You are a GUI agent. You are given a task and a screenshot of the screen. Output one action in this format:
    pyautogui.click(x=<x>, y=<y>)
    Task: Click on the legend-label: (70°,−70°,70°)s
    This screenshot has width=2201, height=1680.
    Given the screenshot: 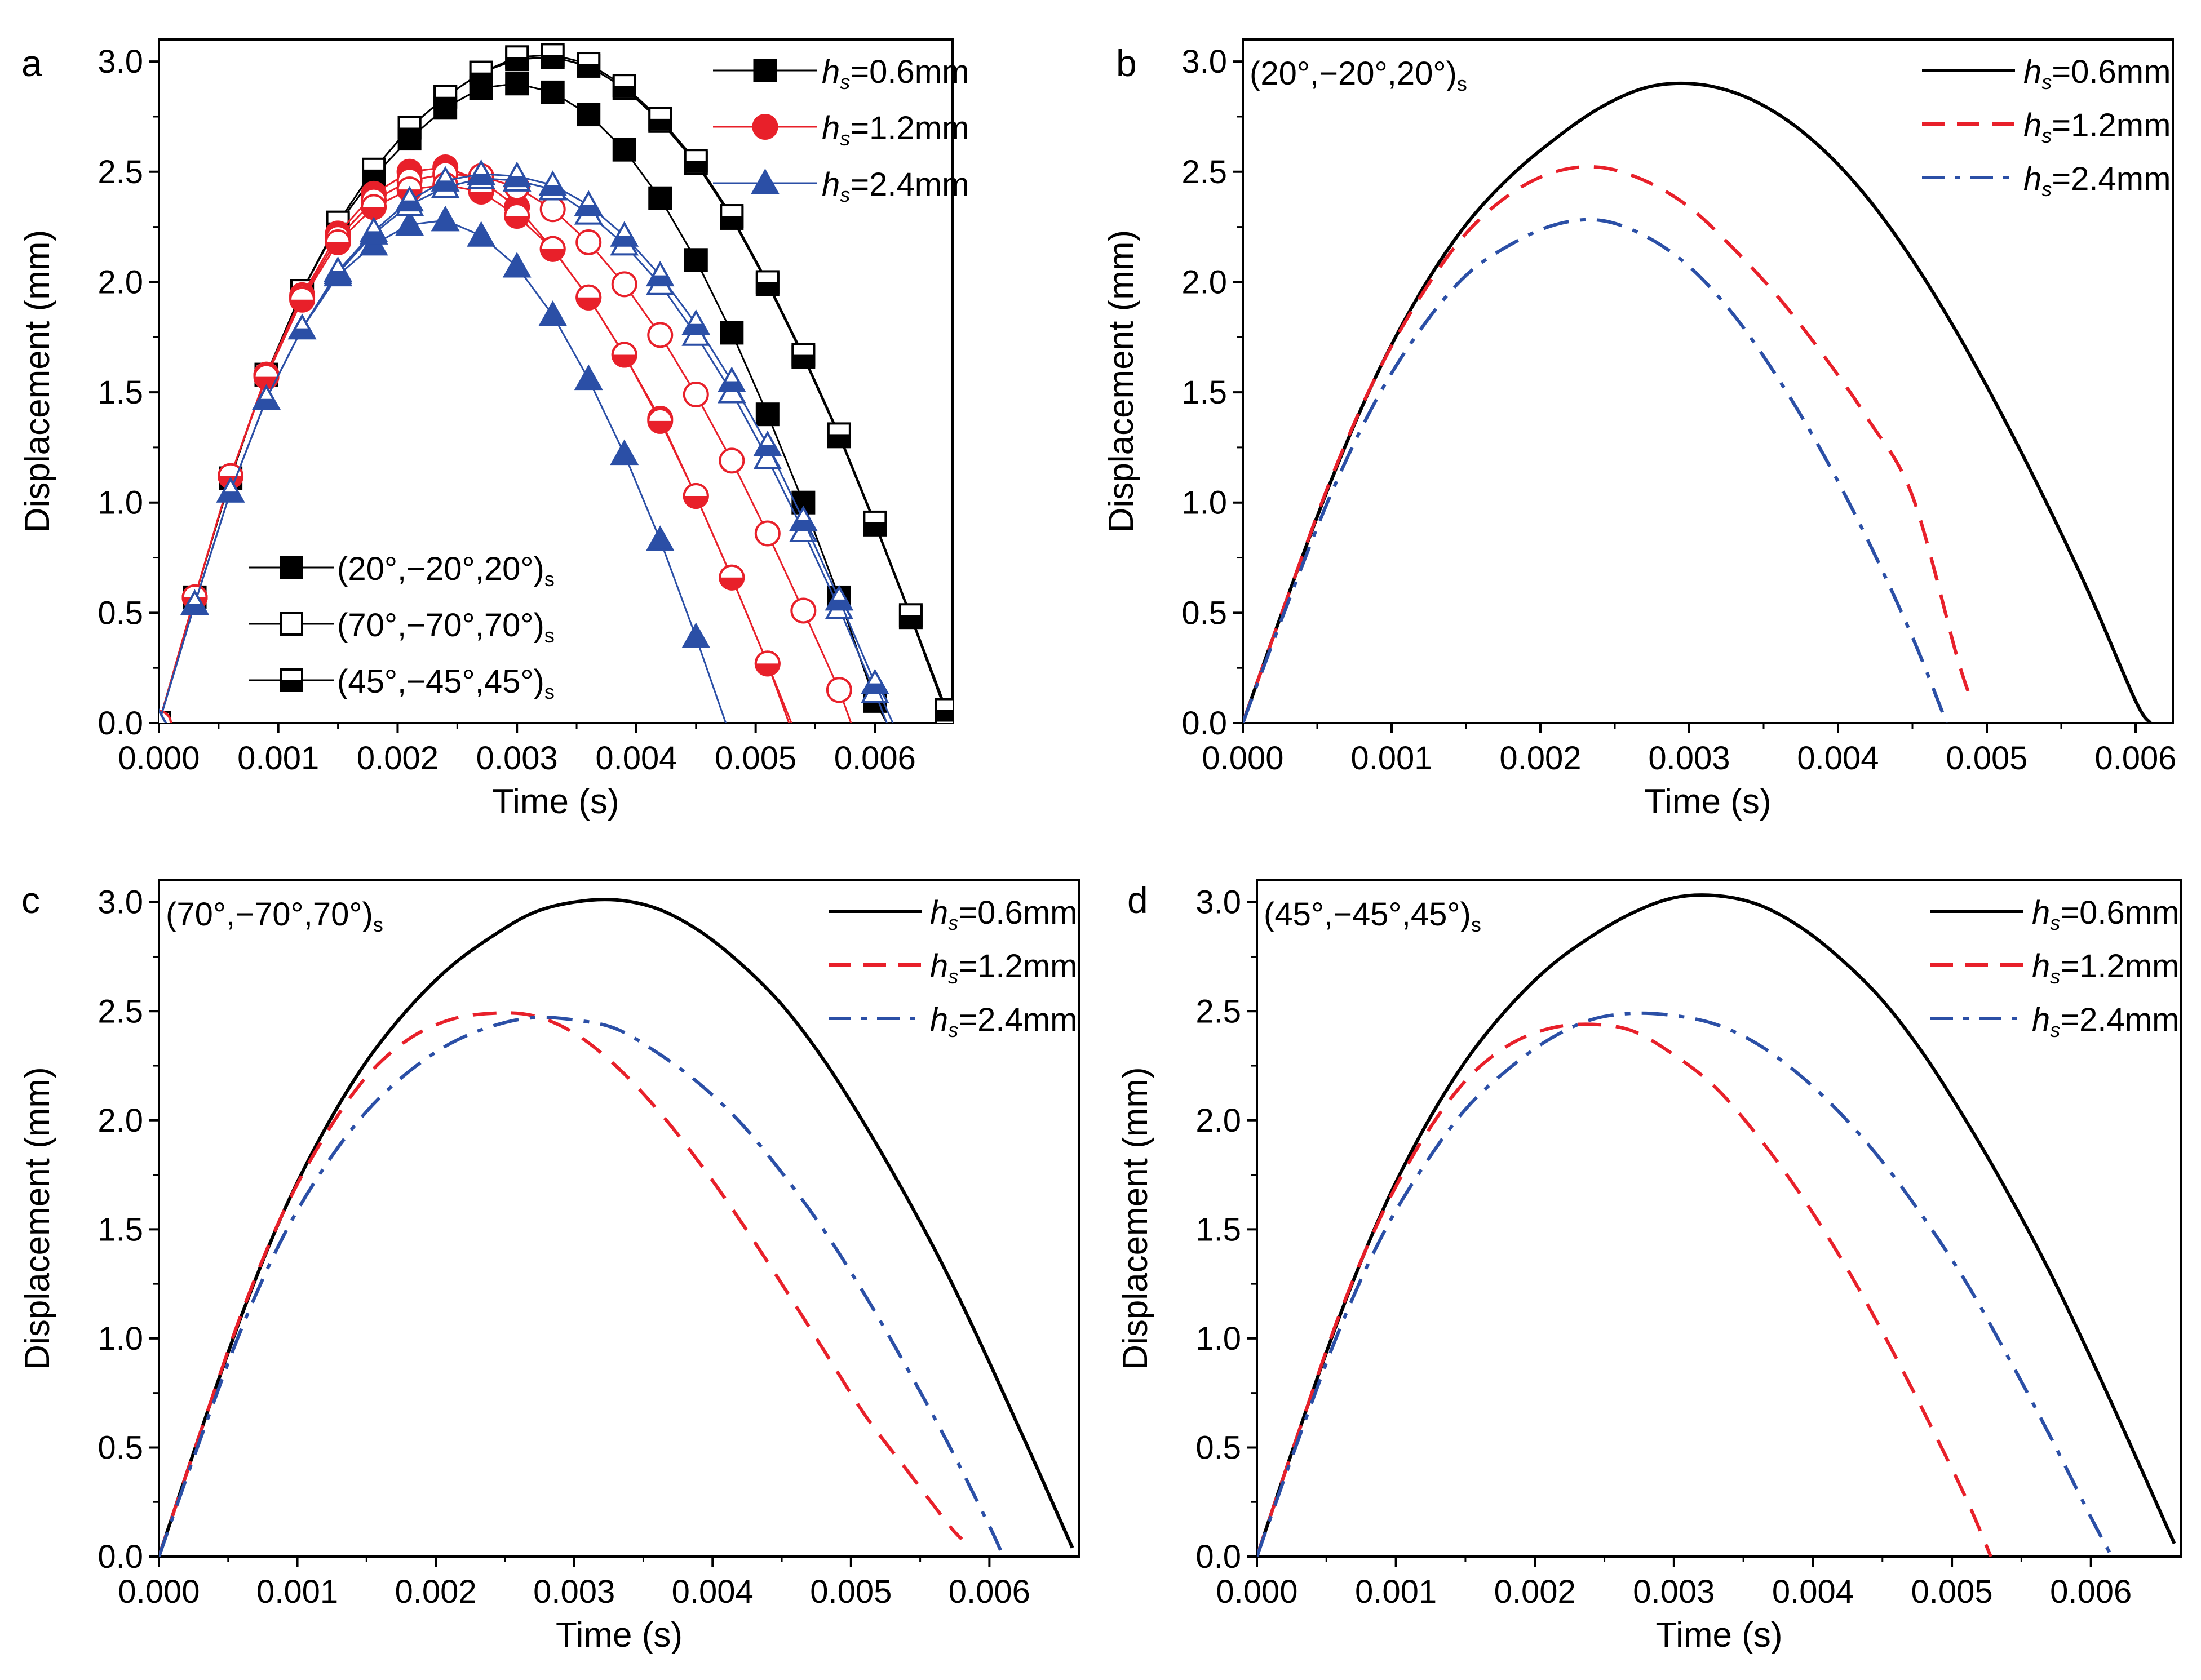 What is the action you would take?
    pyautogui.click(x=446, y=627)
    